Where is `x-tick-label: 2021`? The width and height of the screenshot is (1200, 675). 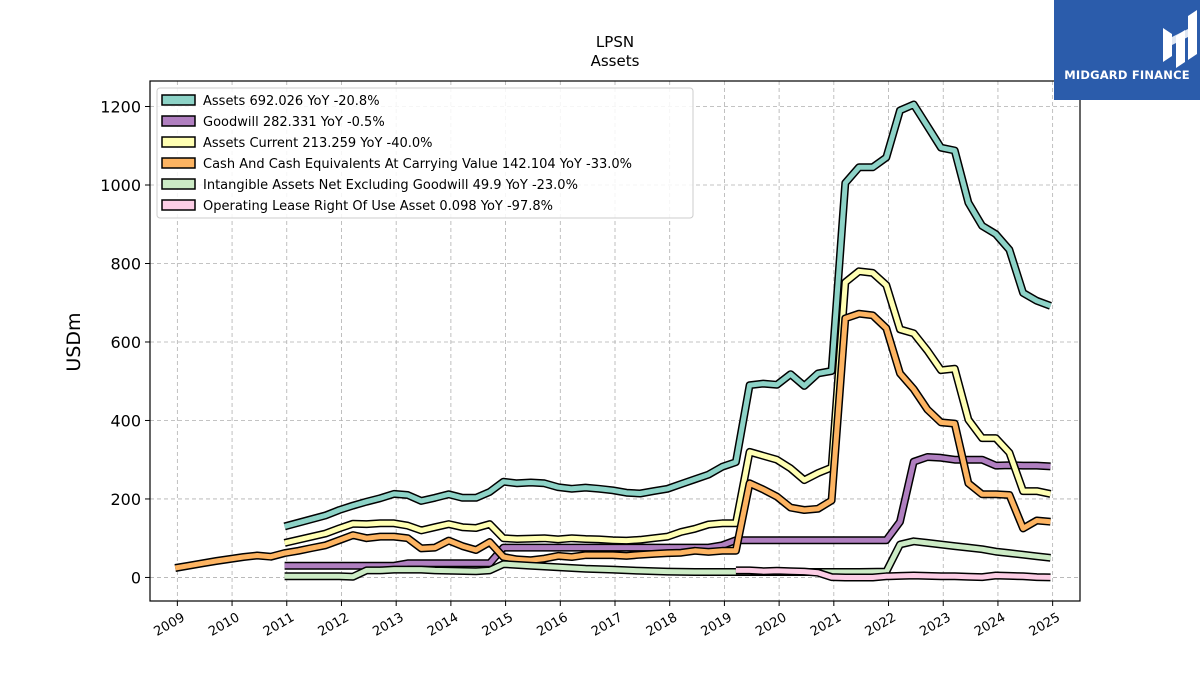
x-tick-label: 2021 is located at coordinates (826, 625).